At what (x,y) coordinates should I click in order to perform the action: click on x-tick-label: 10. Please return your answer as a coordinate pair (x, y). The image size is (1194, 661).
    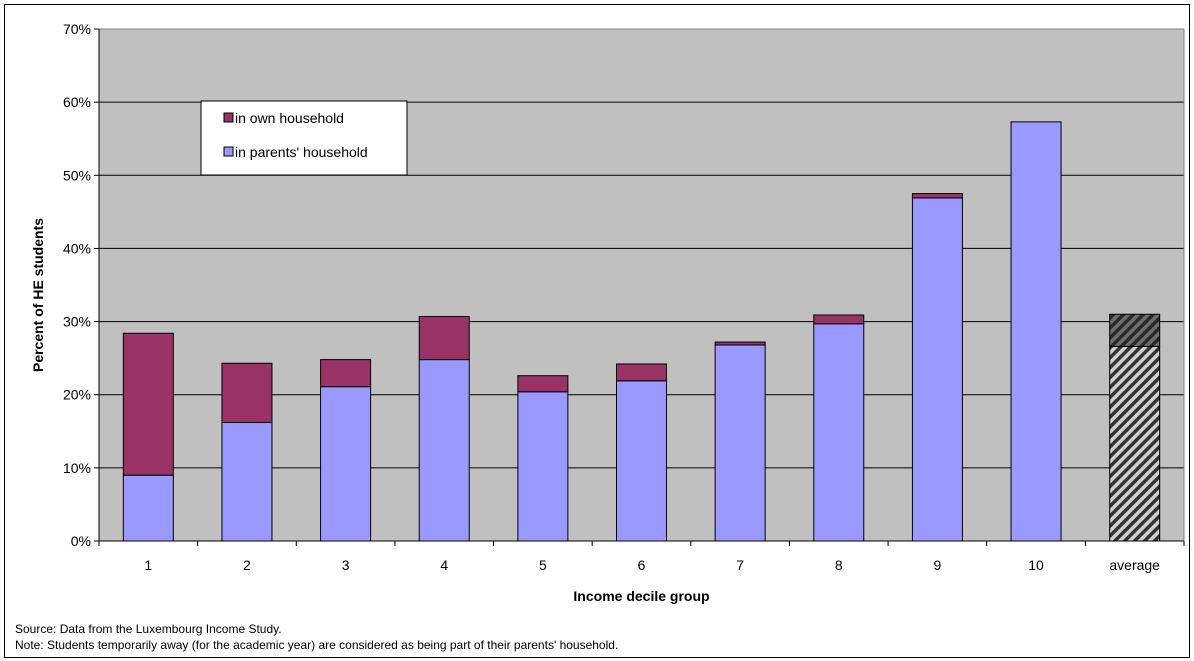
    Looking at the image, I should click on (1036, 565).